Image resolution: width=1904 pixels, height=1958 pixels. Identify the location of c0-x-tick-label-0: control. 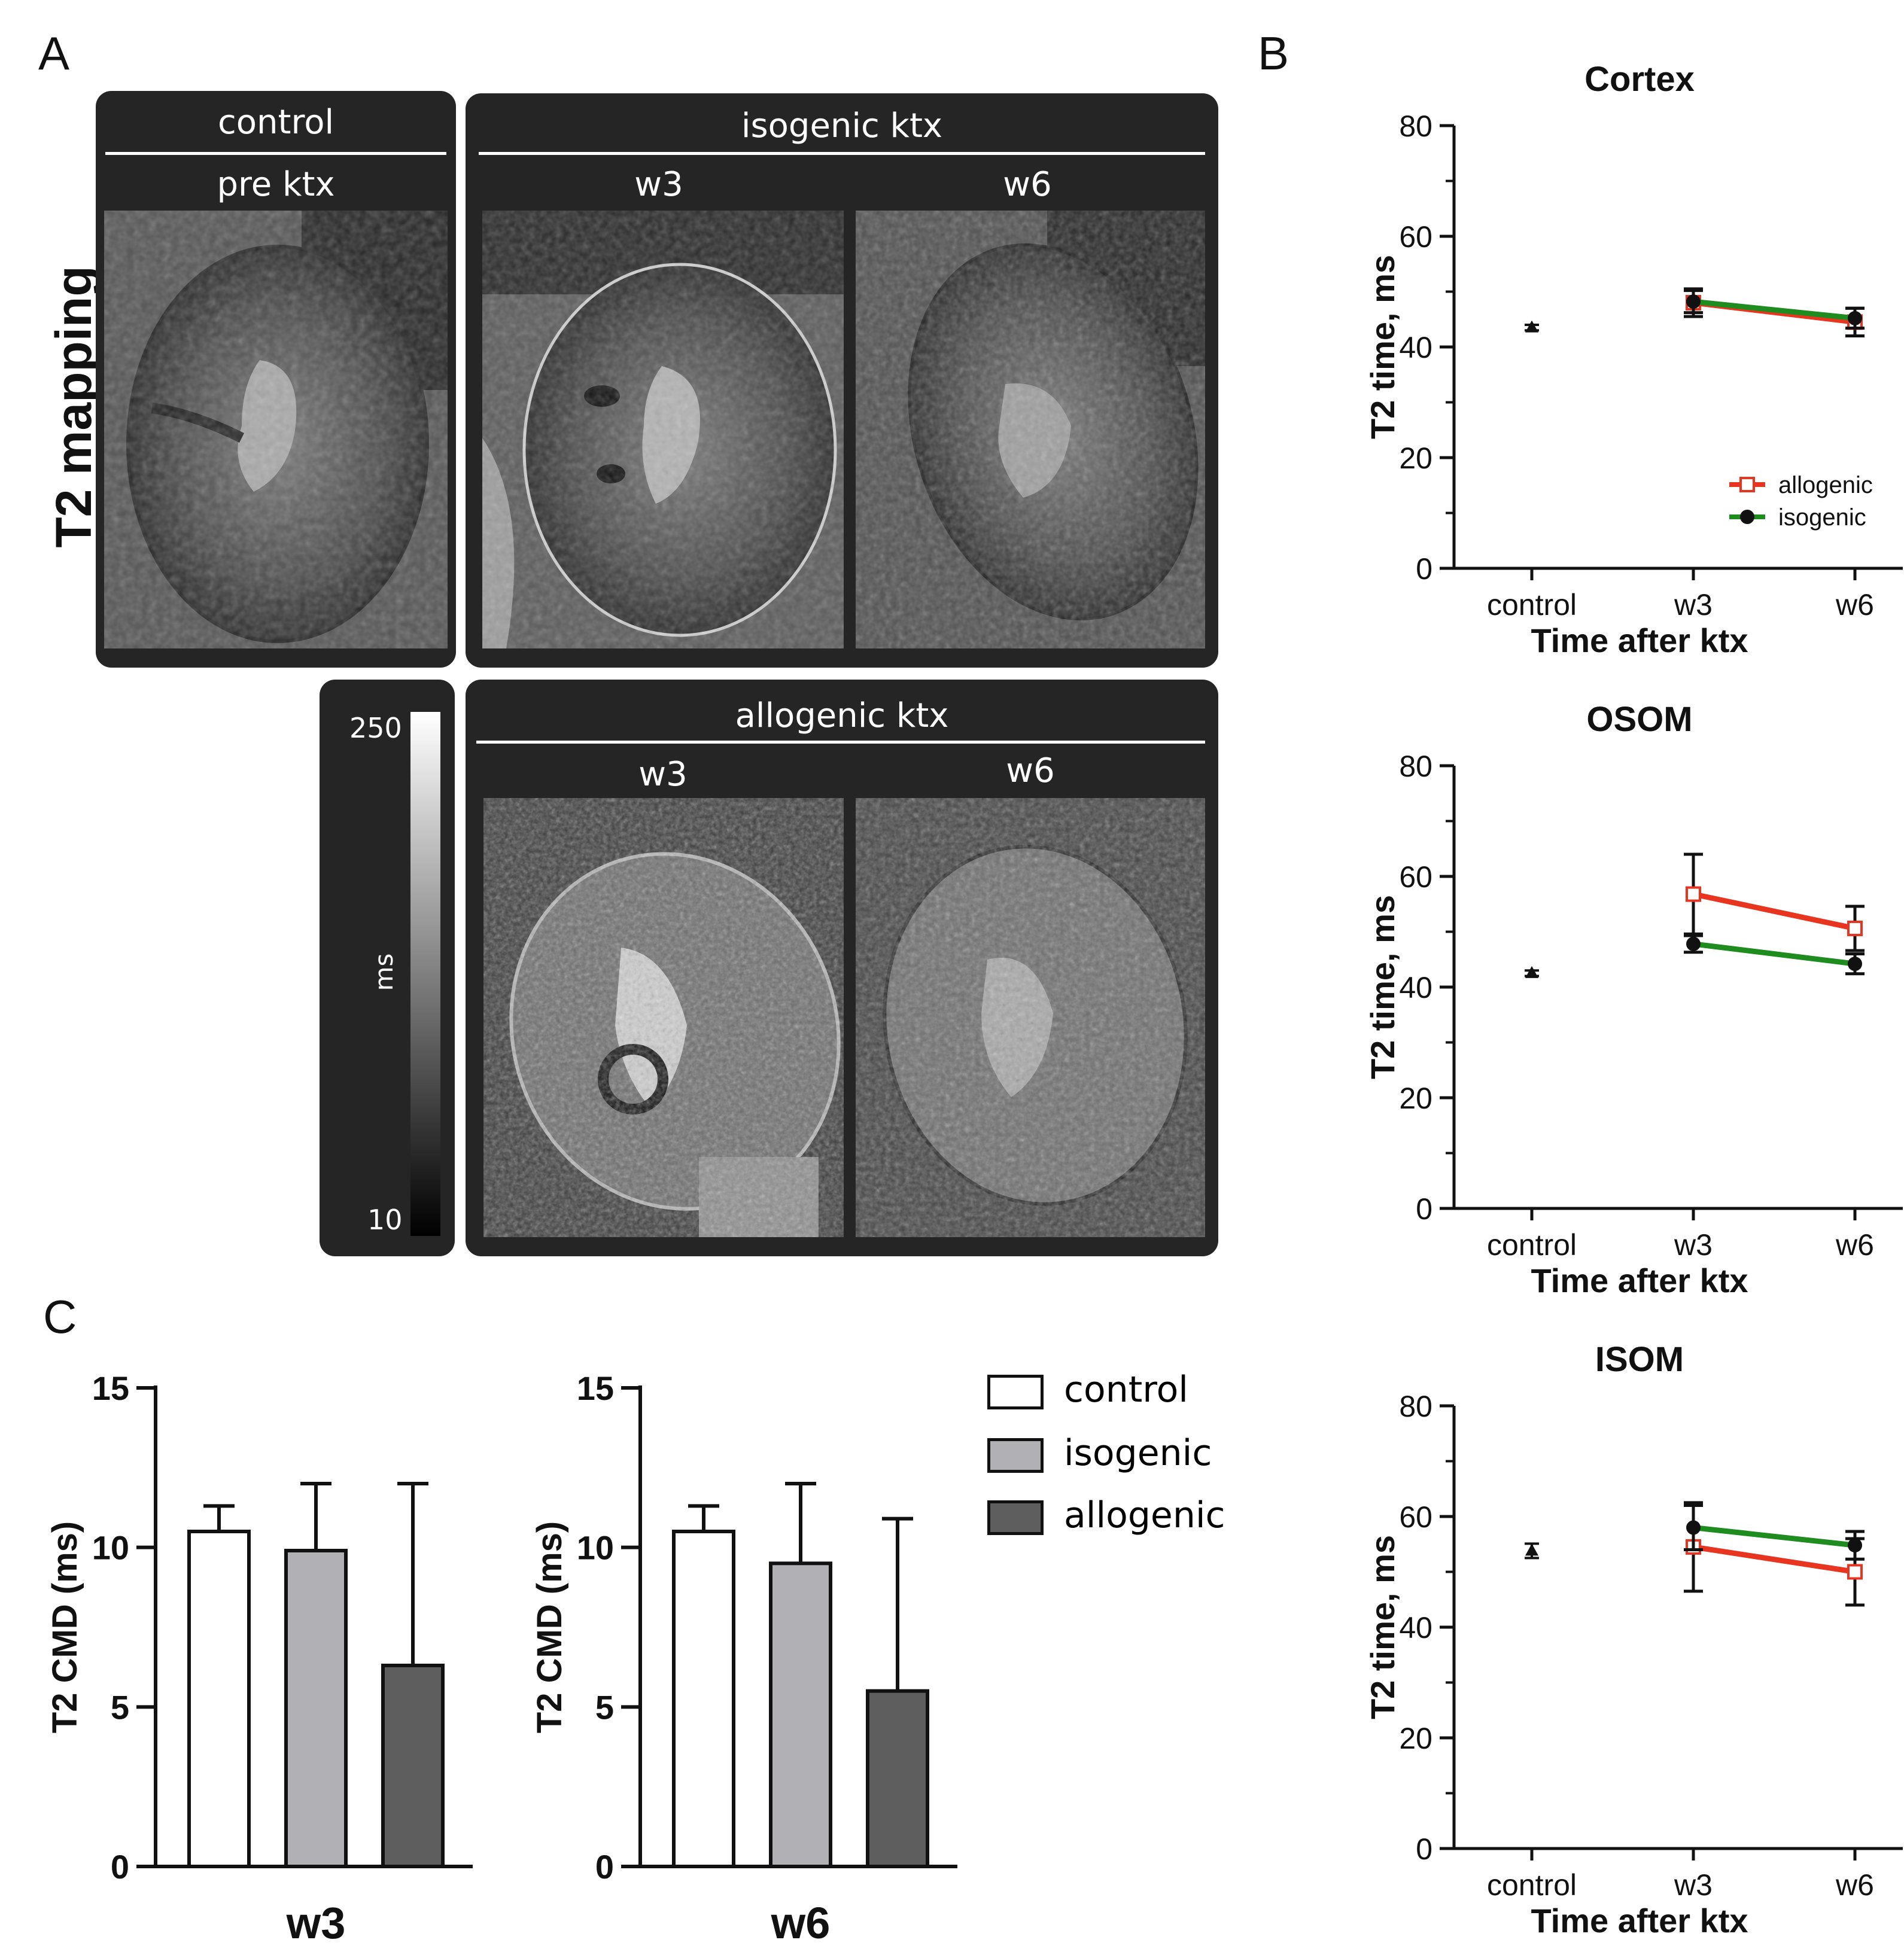
(1532, 605).